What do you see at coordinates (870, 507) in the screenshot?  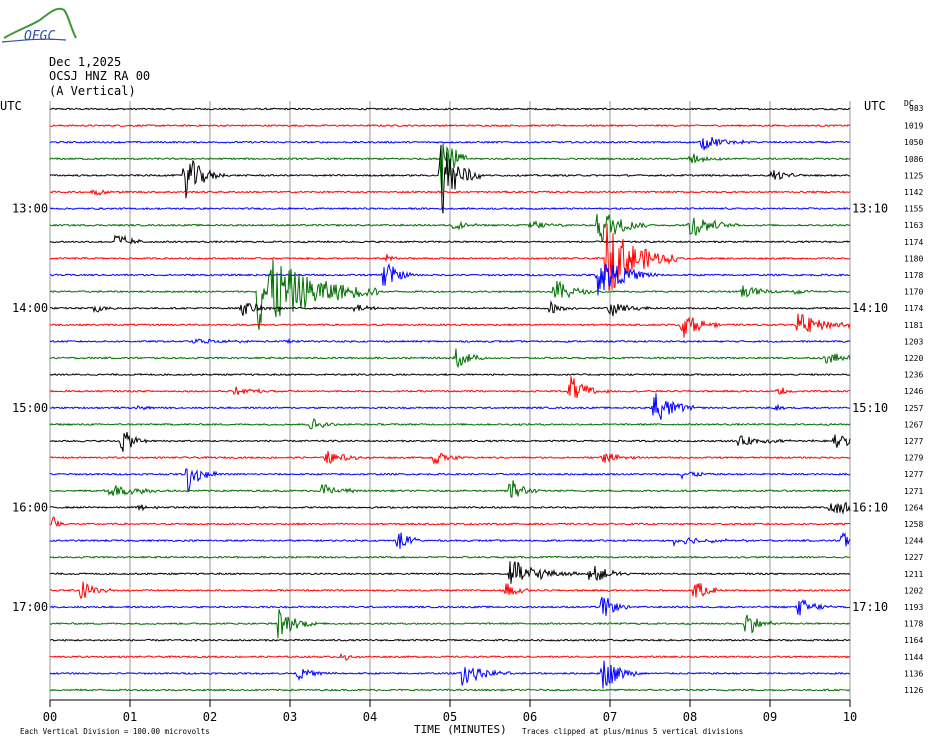 I see `right-hour-label: 16:10` at bounding box center [870, 507].